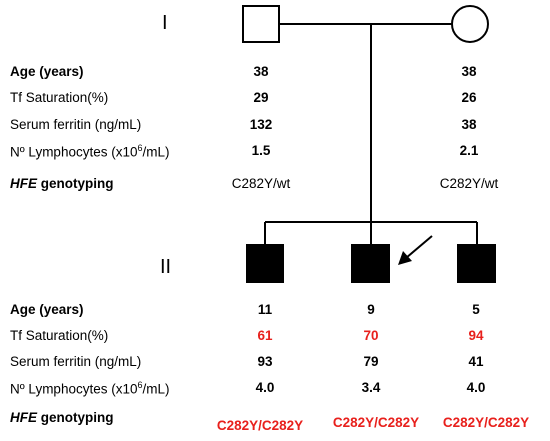 This screenshot has height=441, width=550. What do you see at coordinates (469, 124) in the screenshot?
I see `mother-ferritin: 38` at bounding box center [469, 124].